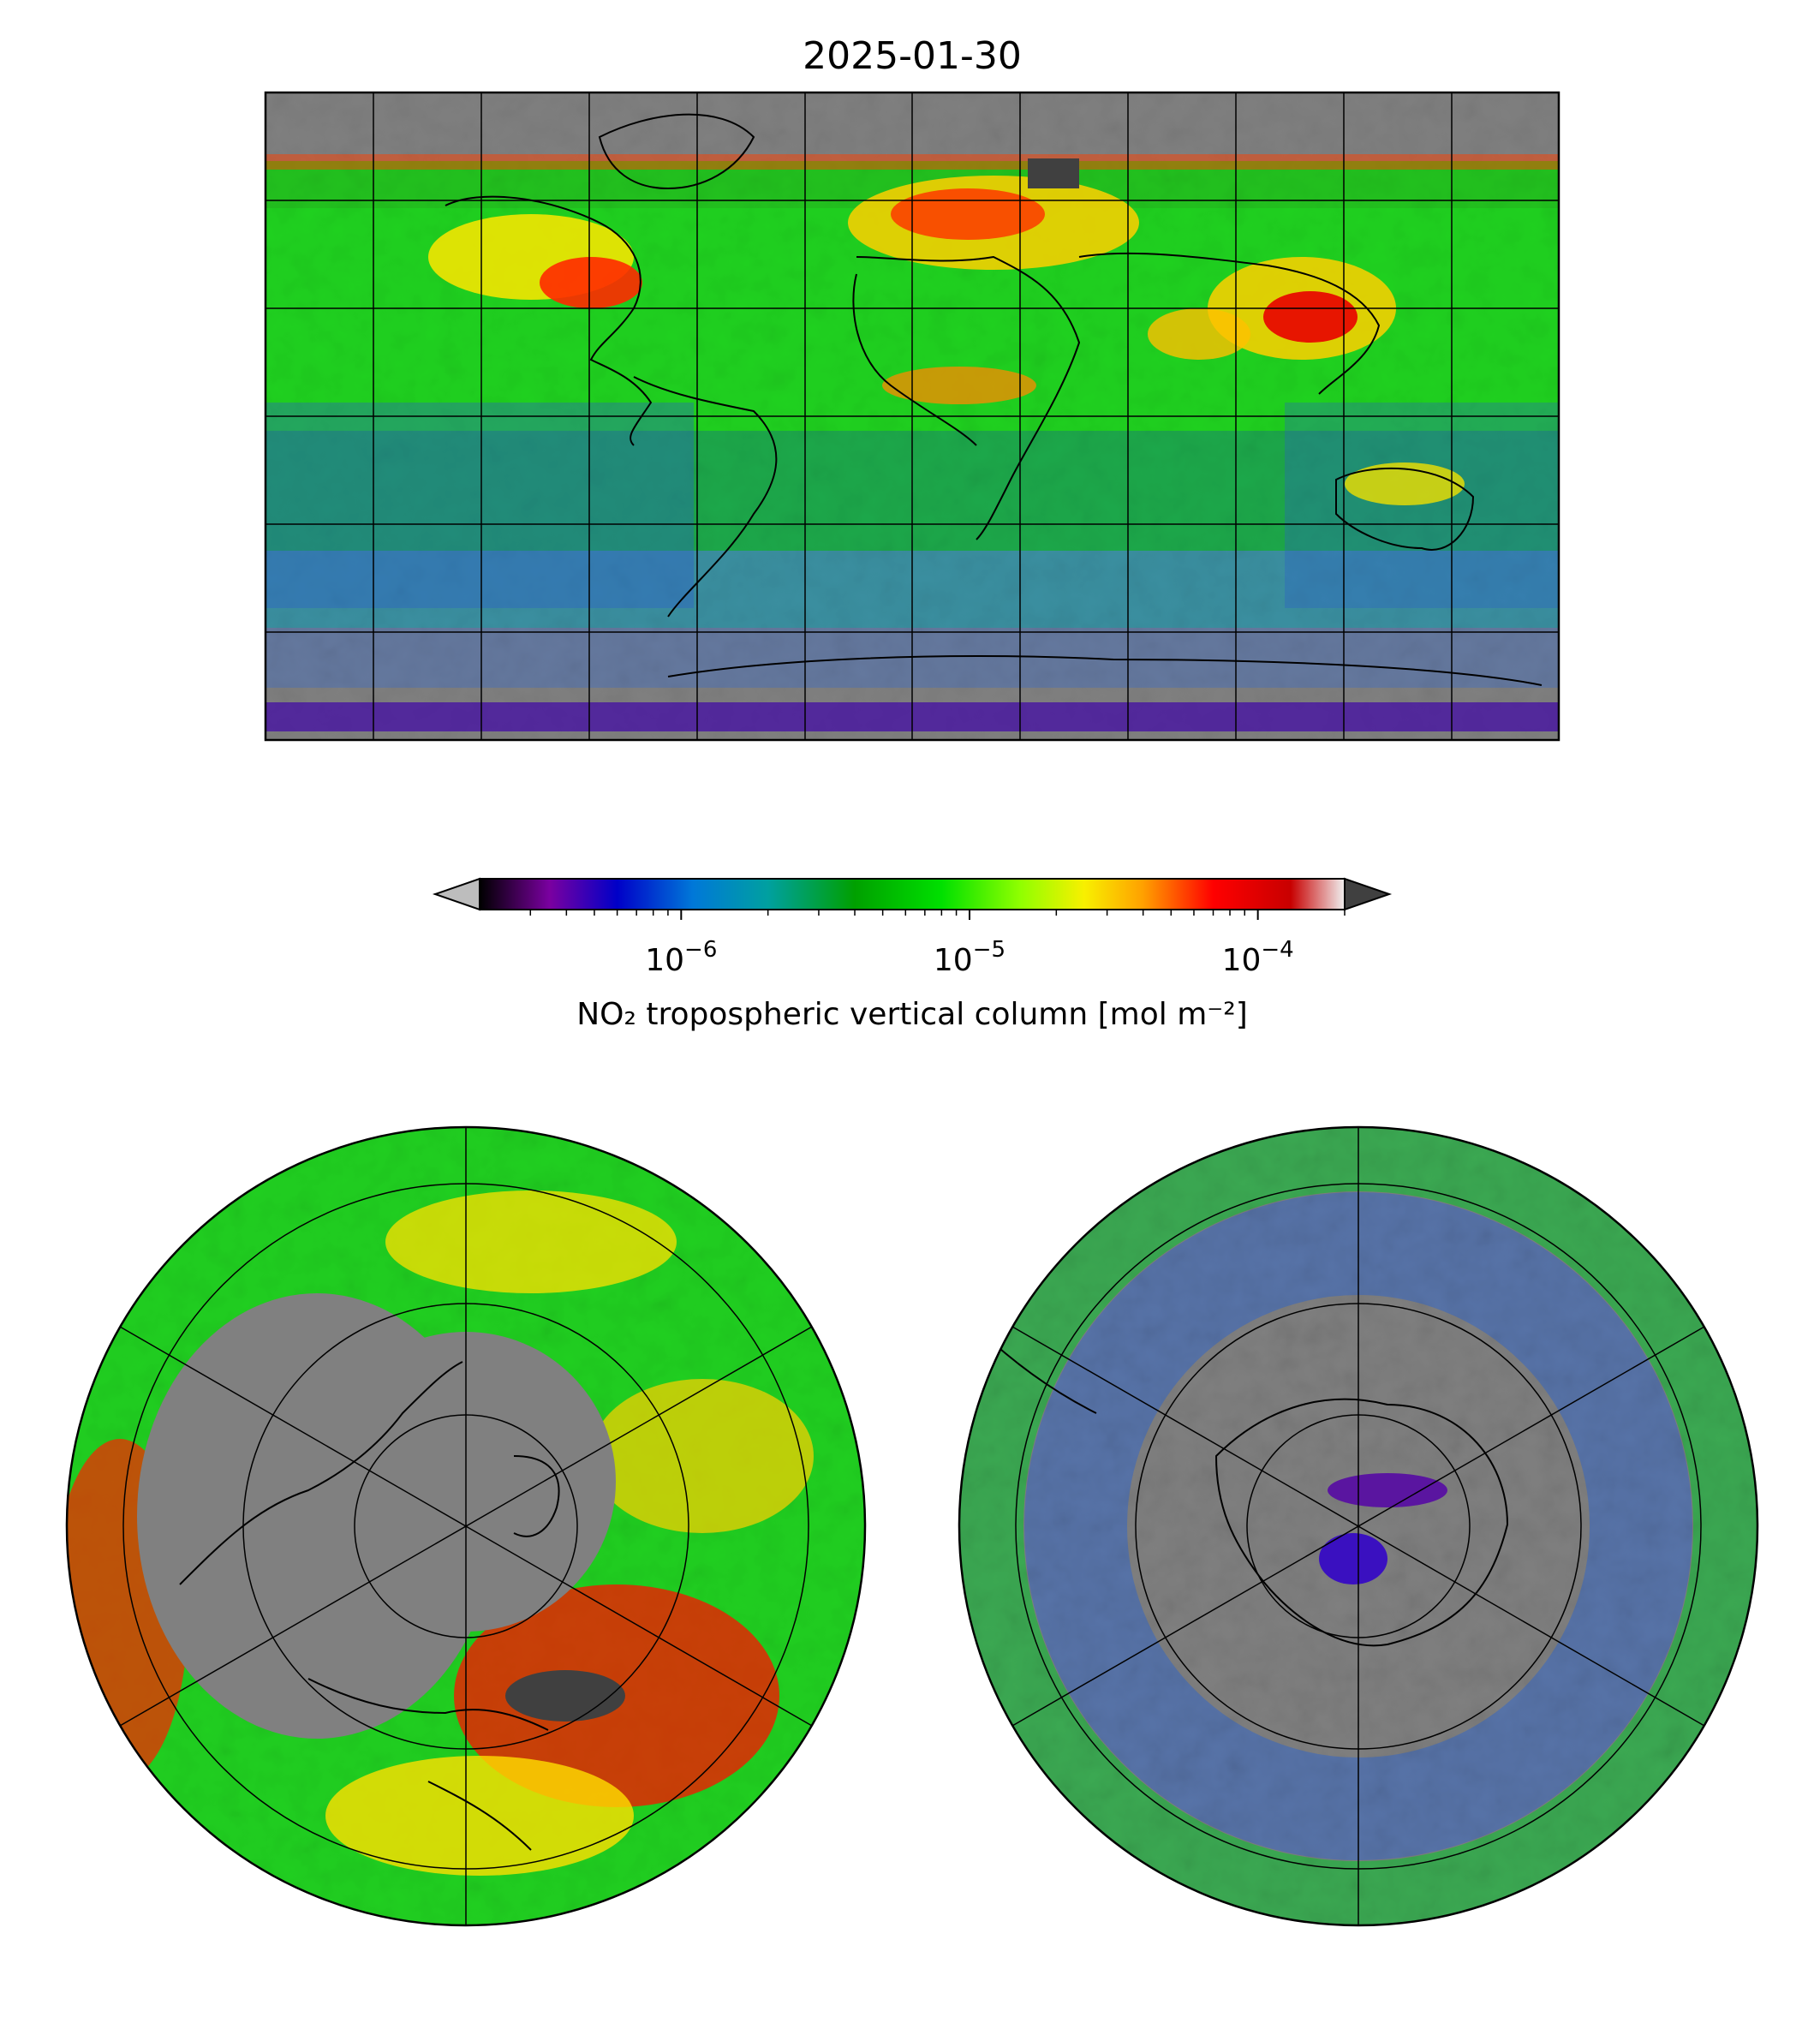 Image resolution: width=1820 pixels, height=2023 pixels. I want to click on north-yellow-arc, so click(531, 1242).